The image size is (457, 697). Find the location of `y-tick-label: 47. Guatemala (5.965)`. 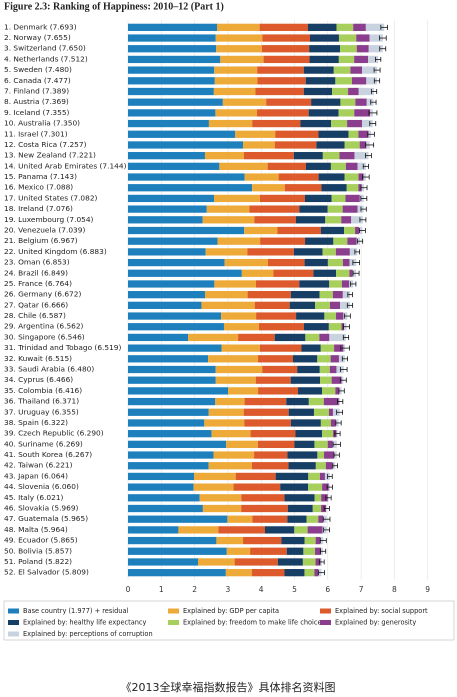

y-tick-label: 47. Guatemala (5.965) is located at coordinates (46, 518).